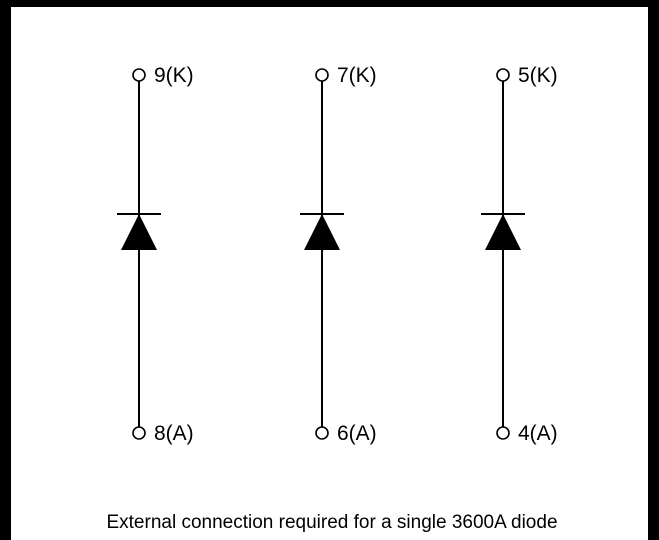 Image resolution: width=659 pixels, height=540 pixels. Describe the element at coordinates (538, 75) in the screenshot. I see `cathode-label: 5(K)` at that location.